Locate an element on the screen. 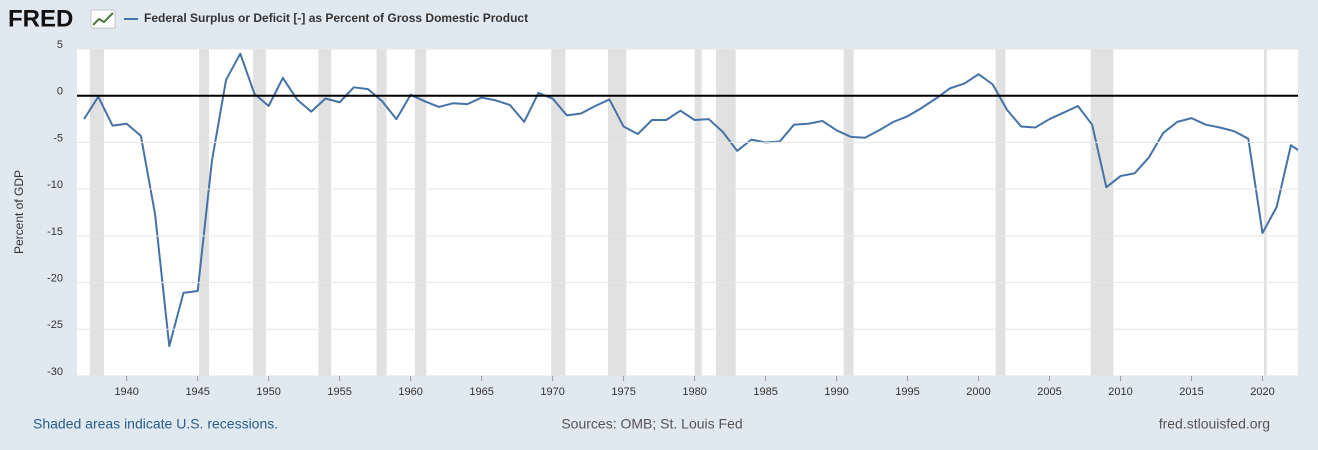  x-tick-label: 1940 is located at coordinates (126, 392).